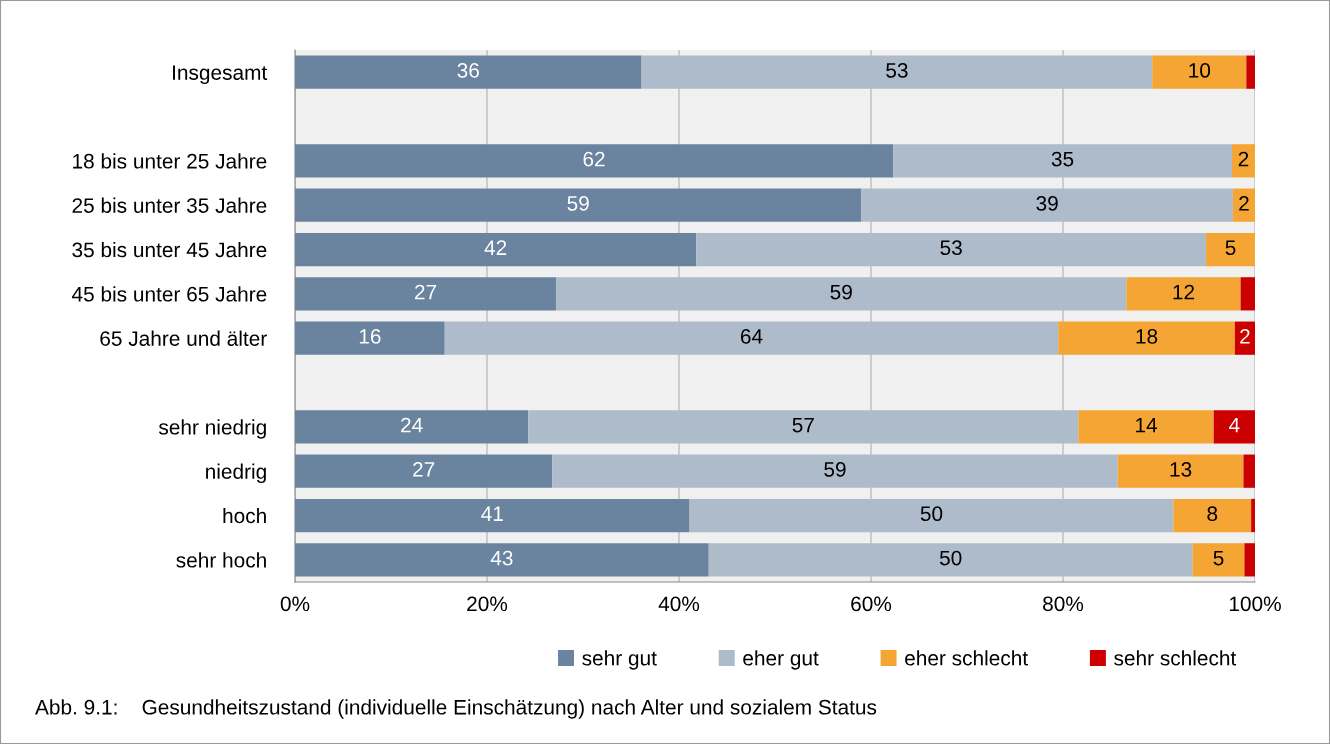 This screenshot has width=1330, height=744. I want to click on y-tick-label: Insgesamt, so click(220, 75).